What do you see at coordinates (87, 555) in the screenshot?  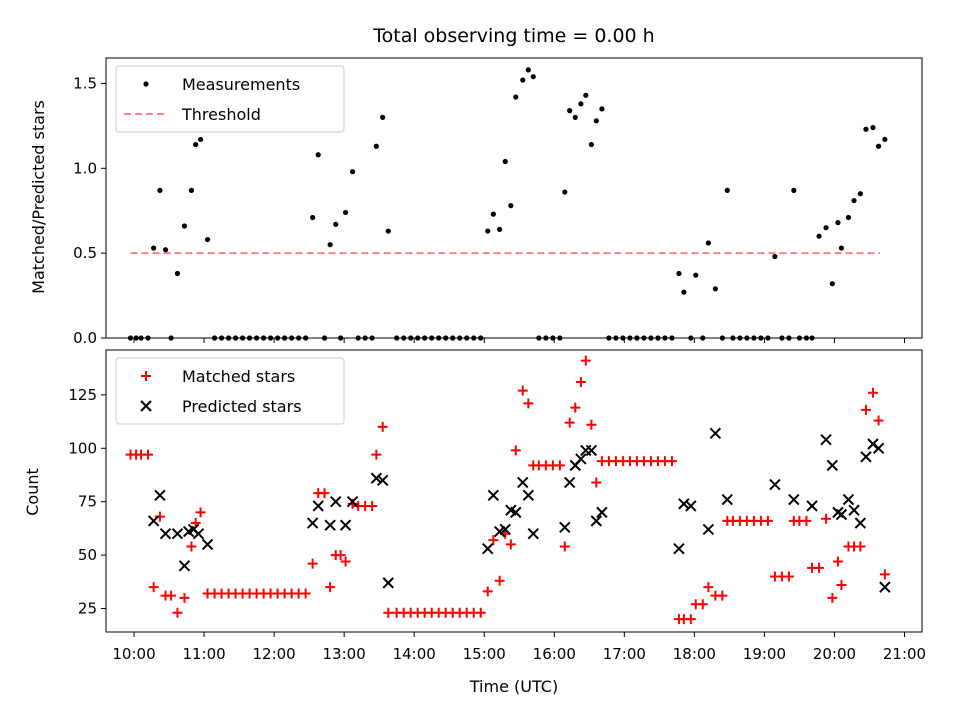 I see `y-tick-label: 50` at bounding box center [87, 555].